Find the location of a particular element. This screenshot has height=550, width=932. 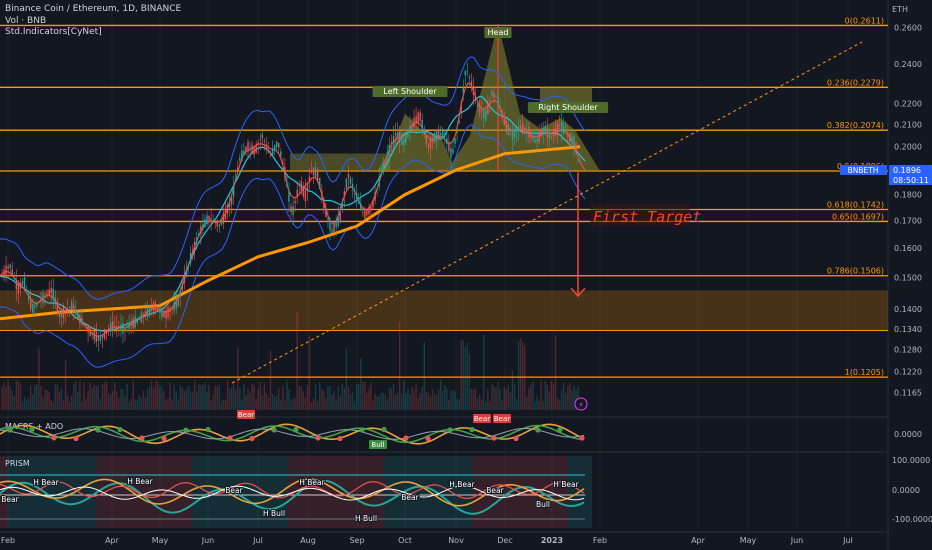

price-tick: 0.2100 is located at coordinates (908, 125).